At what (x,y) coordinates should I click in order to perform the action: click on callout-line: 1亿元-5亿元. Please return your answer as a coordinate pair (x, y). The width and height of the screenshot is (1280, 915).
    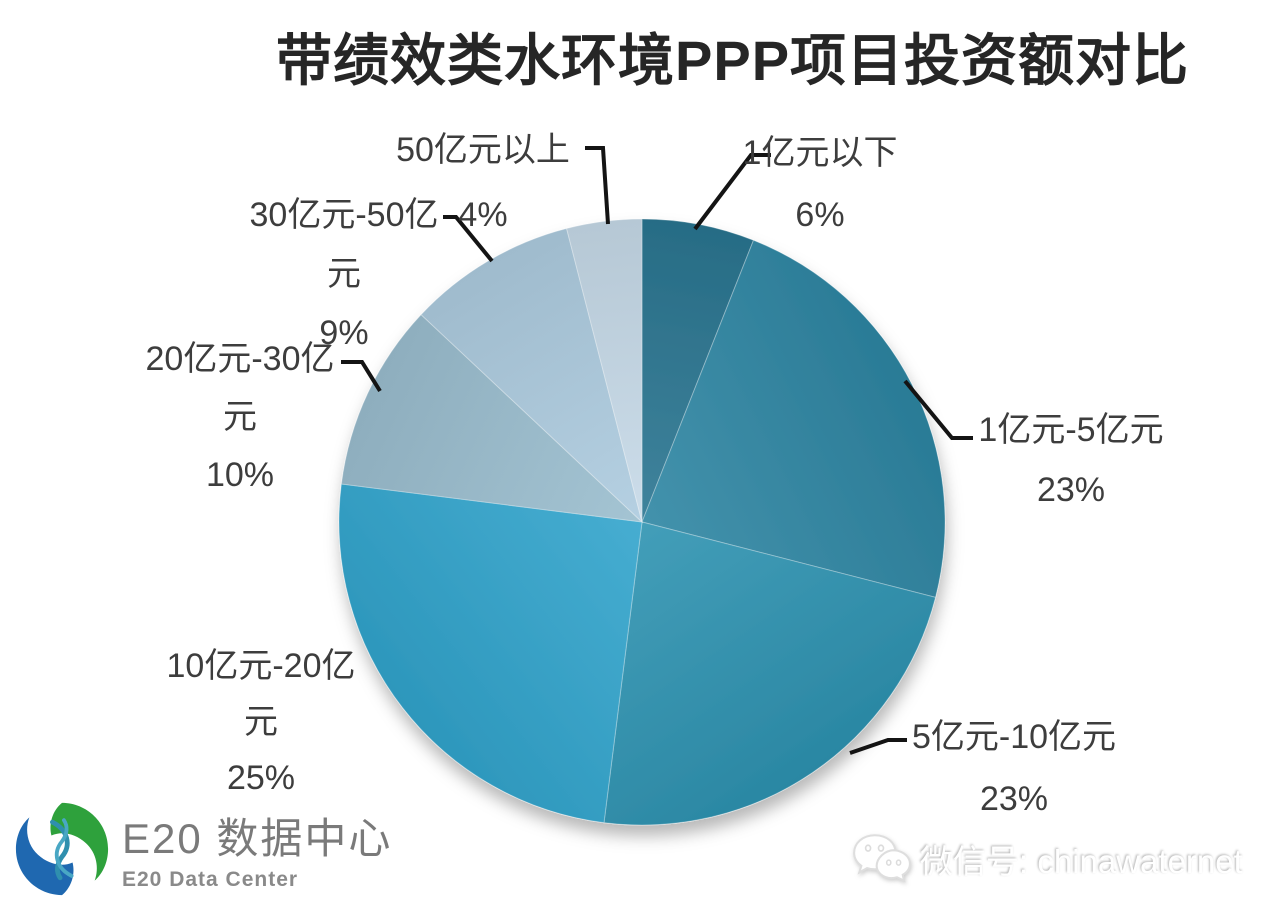
    Looking at the image, I should click on (1071, 430).